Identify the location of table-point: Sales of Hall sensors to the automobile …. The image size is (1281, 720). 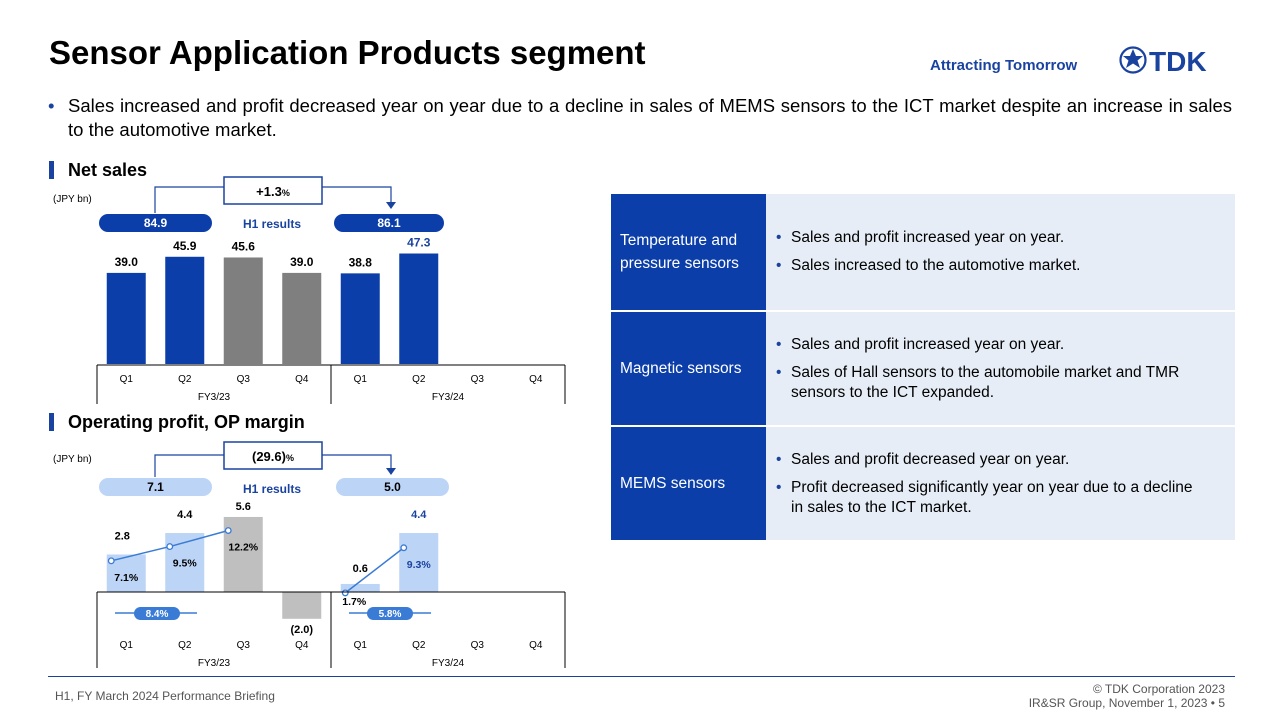
(985, 383).